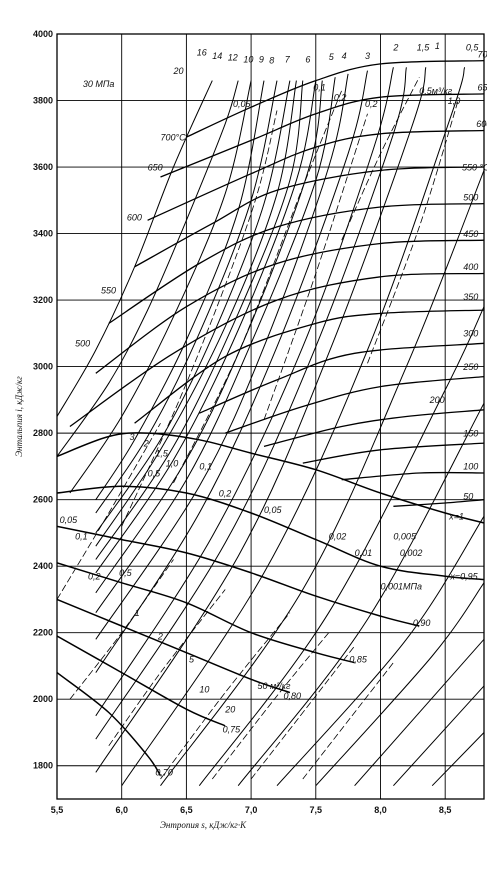 The width and height of the screenshot is (487, 895). What do you see at coordinates (43, 234) in the screenshot?
I see `y-tick-label: 3400` at bounding box center [43, 234].